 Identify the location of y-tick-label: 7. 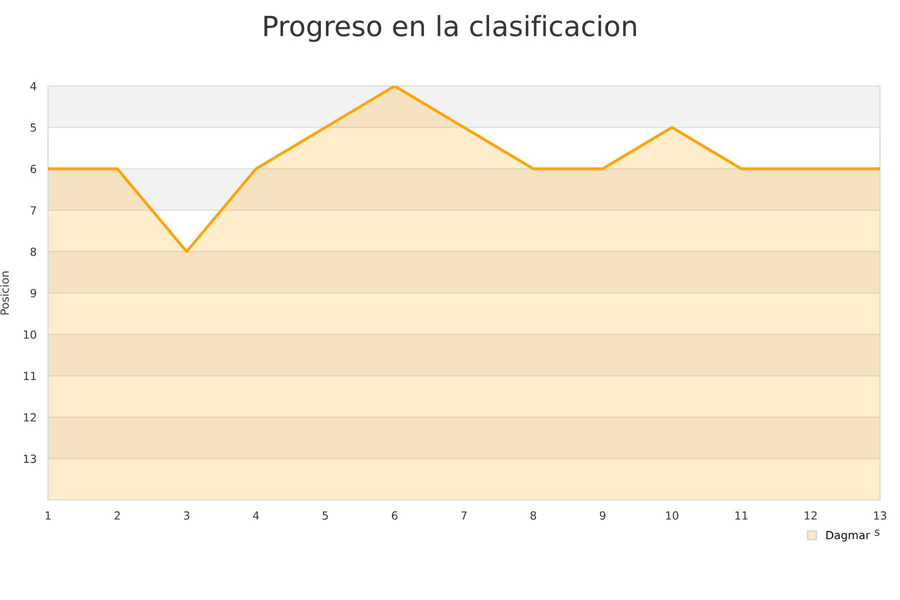
(33, 210).